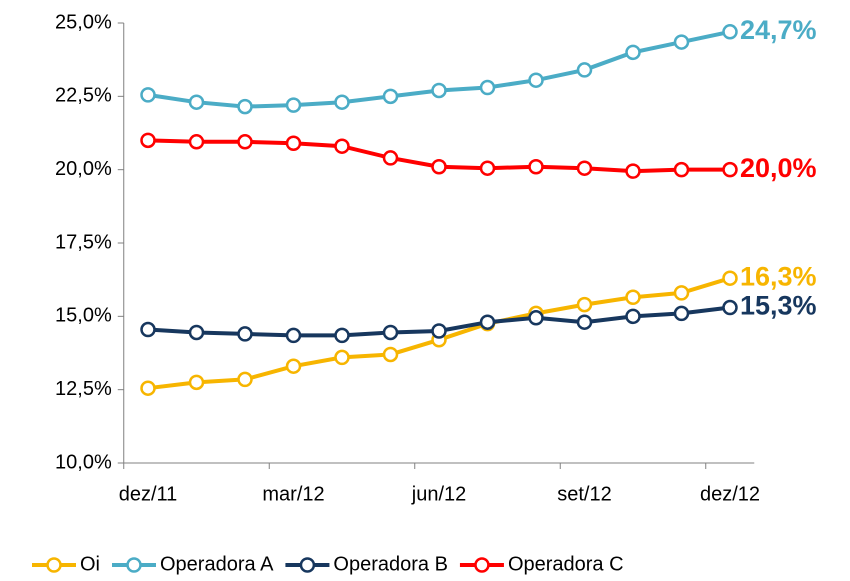 This screenshot has height=581, width=850. I want to click on y-tick-label: 15,0%, so click(83, 316).